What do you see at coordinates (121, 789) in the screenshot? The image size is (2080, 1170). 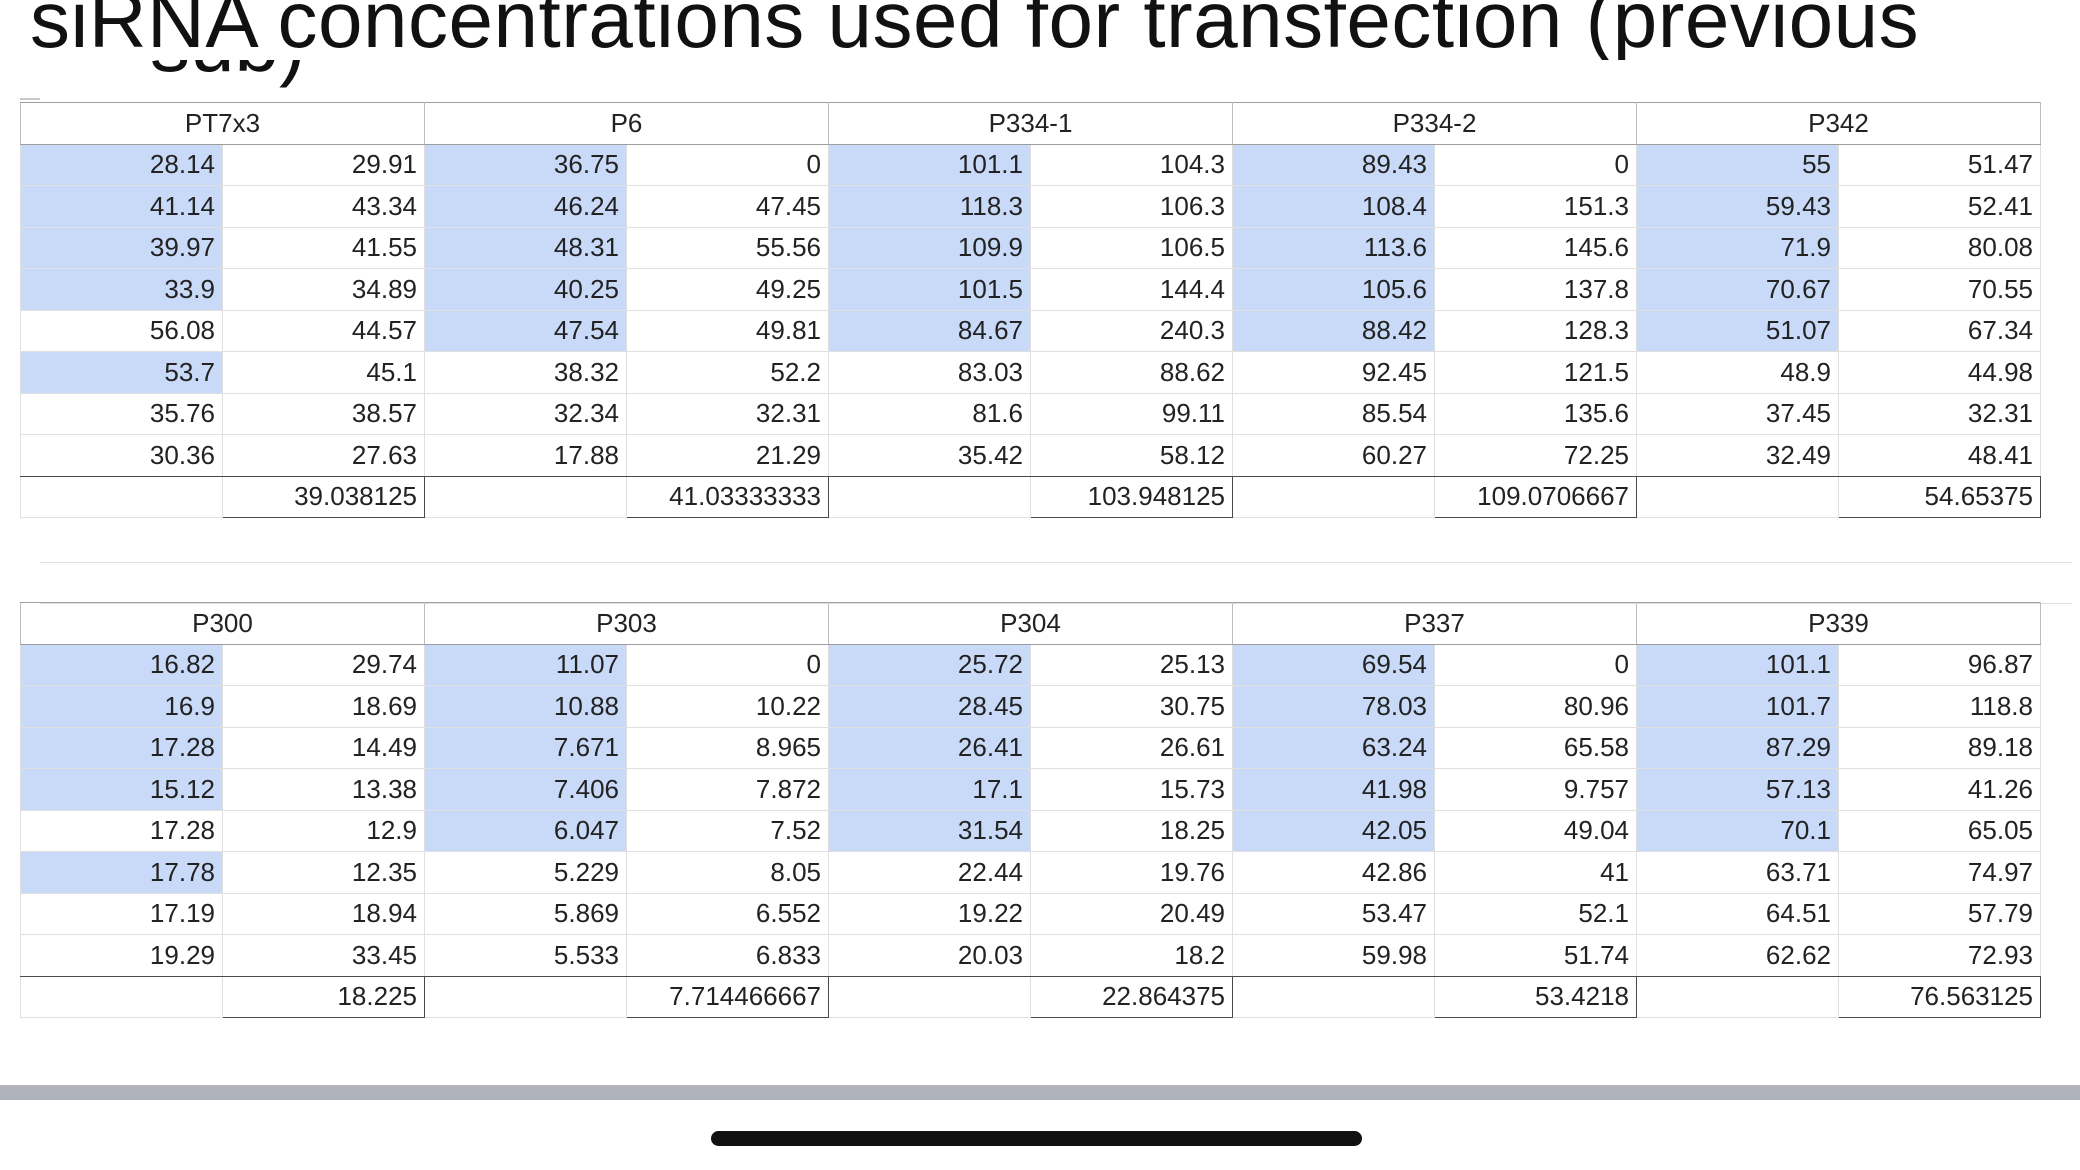 I see `data-cell: 15.12` at bounding box center [121, 789].